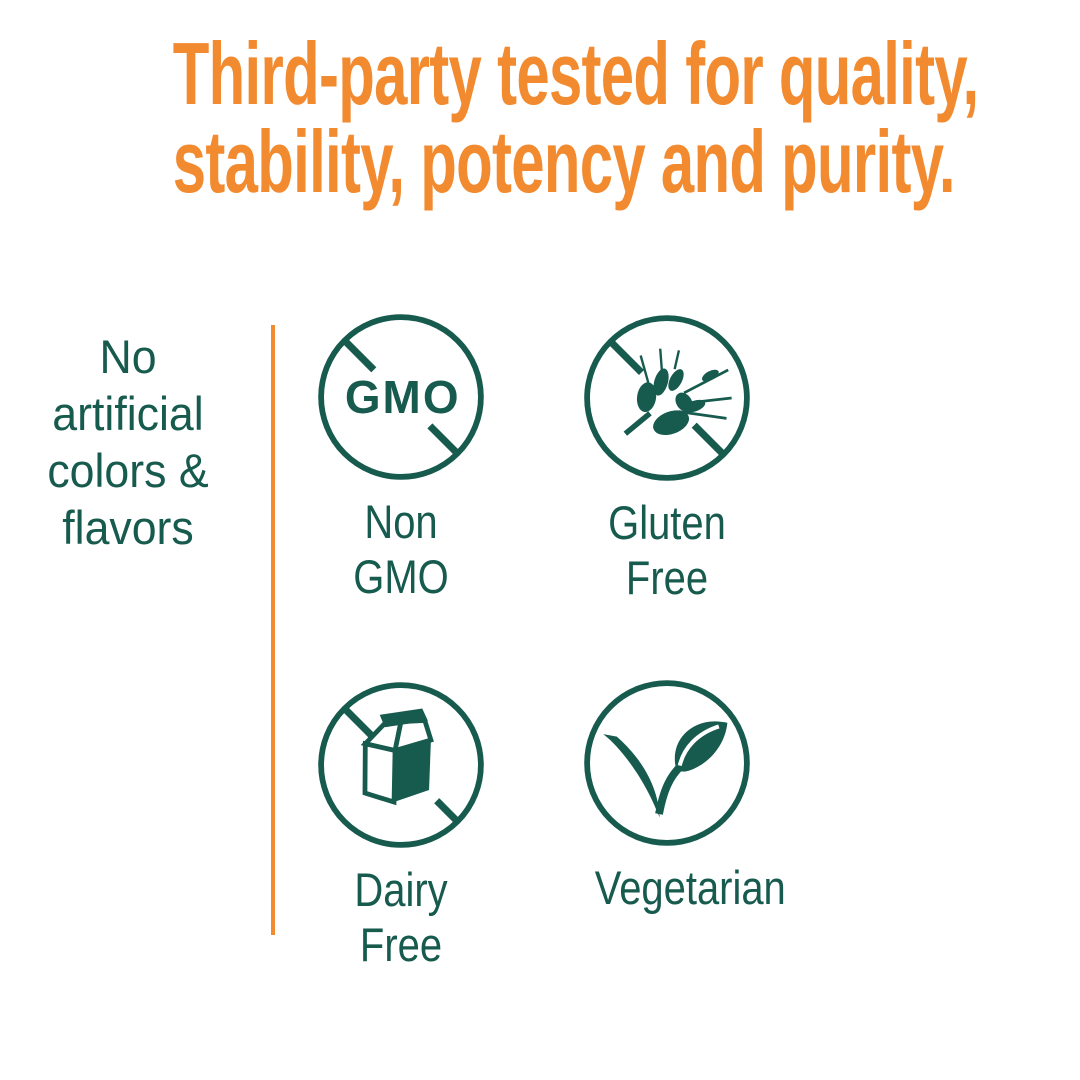 The width and height of the screenshot is (1080, 1080). I want to click on side-note-line: No, so click(128, 356).